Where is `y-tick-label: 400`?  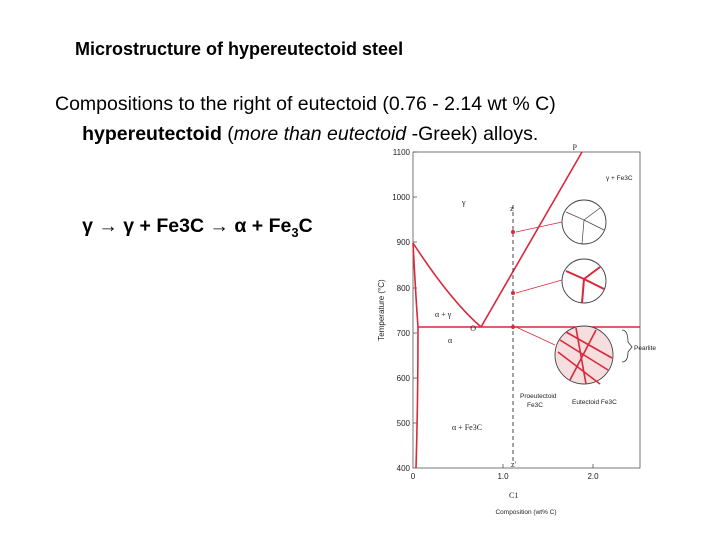 y-tick-label: 400 is located at coordinates (404, 468).